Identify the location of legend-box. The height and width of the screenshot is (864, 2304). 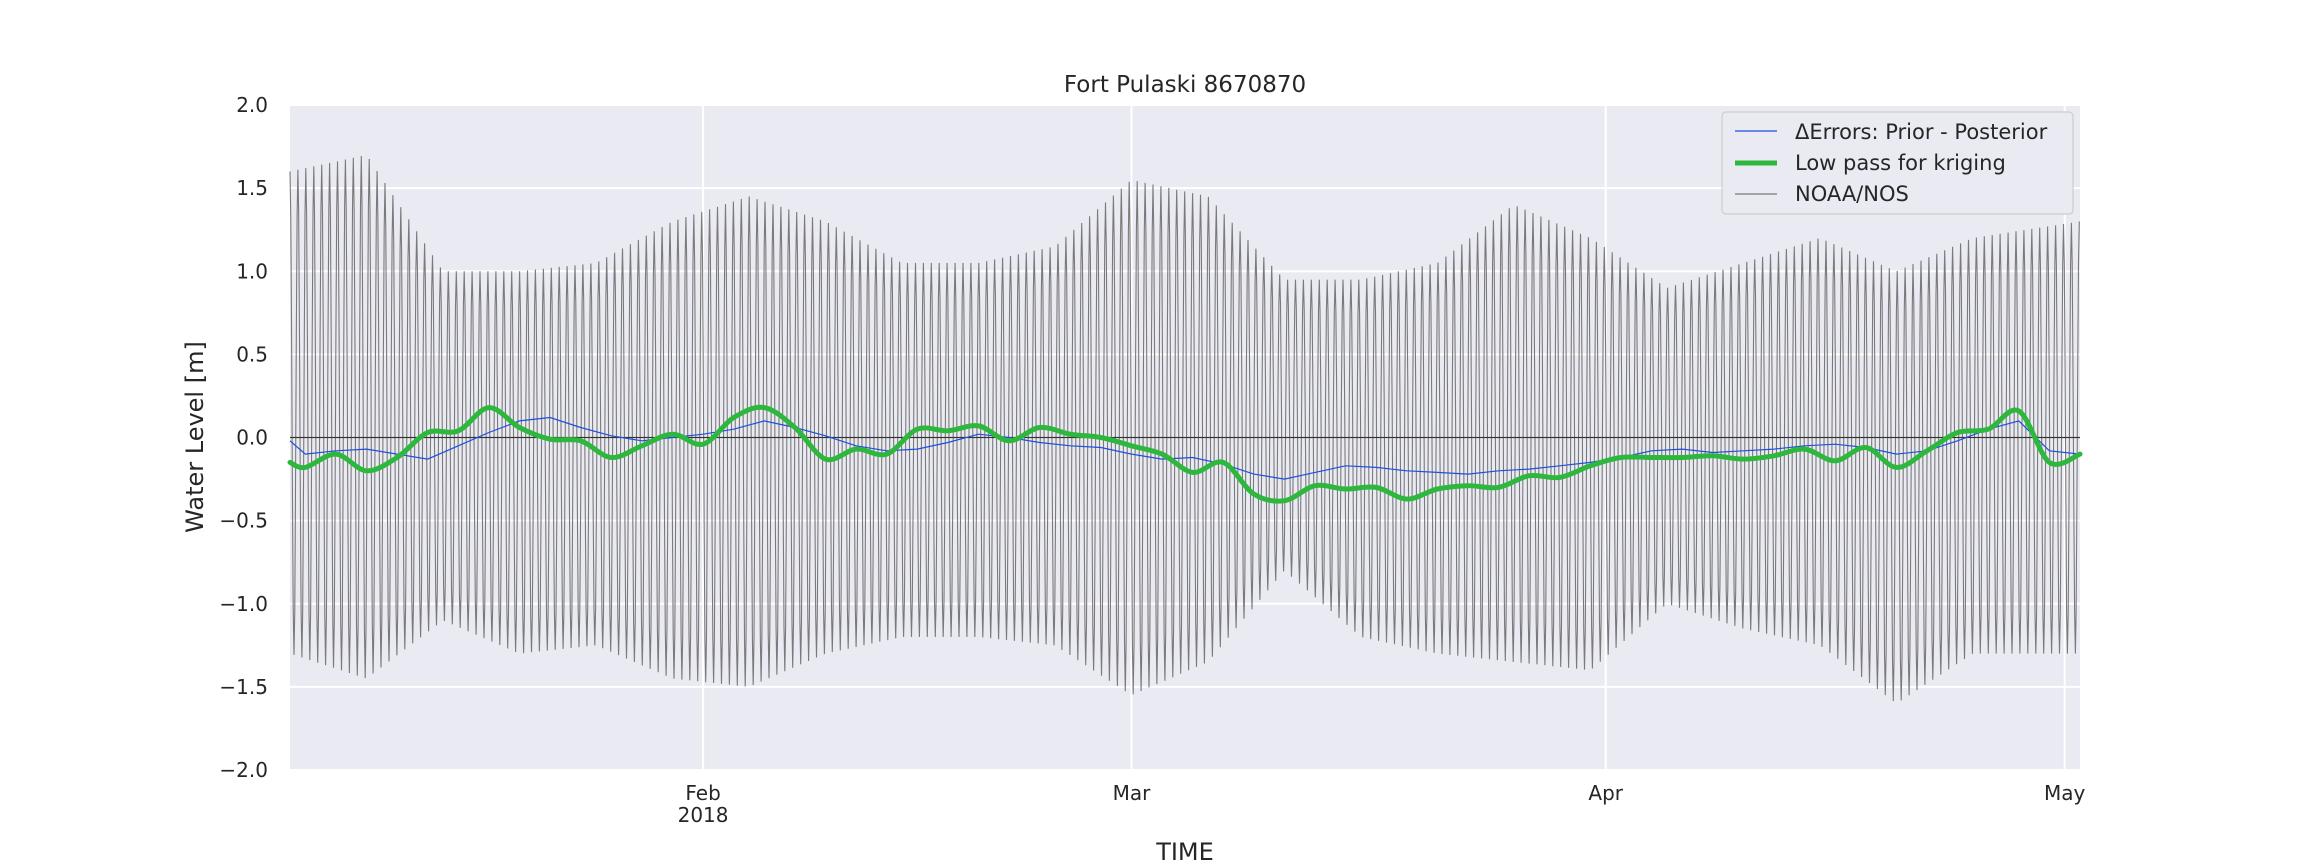
(1897, 163).